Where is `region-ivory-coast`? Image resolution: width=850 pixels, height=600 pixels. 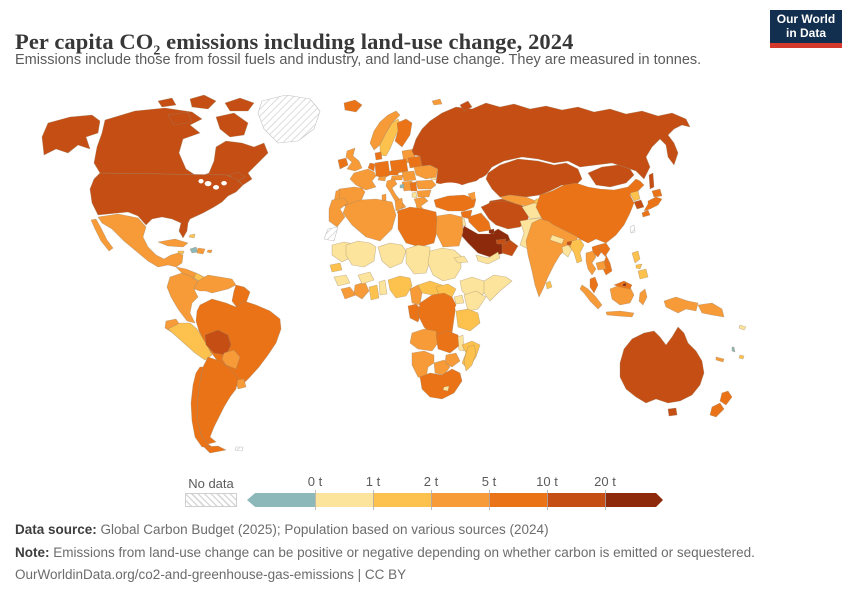 region-ivory-coast is located at coordinates (361, 290).